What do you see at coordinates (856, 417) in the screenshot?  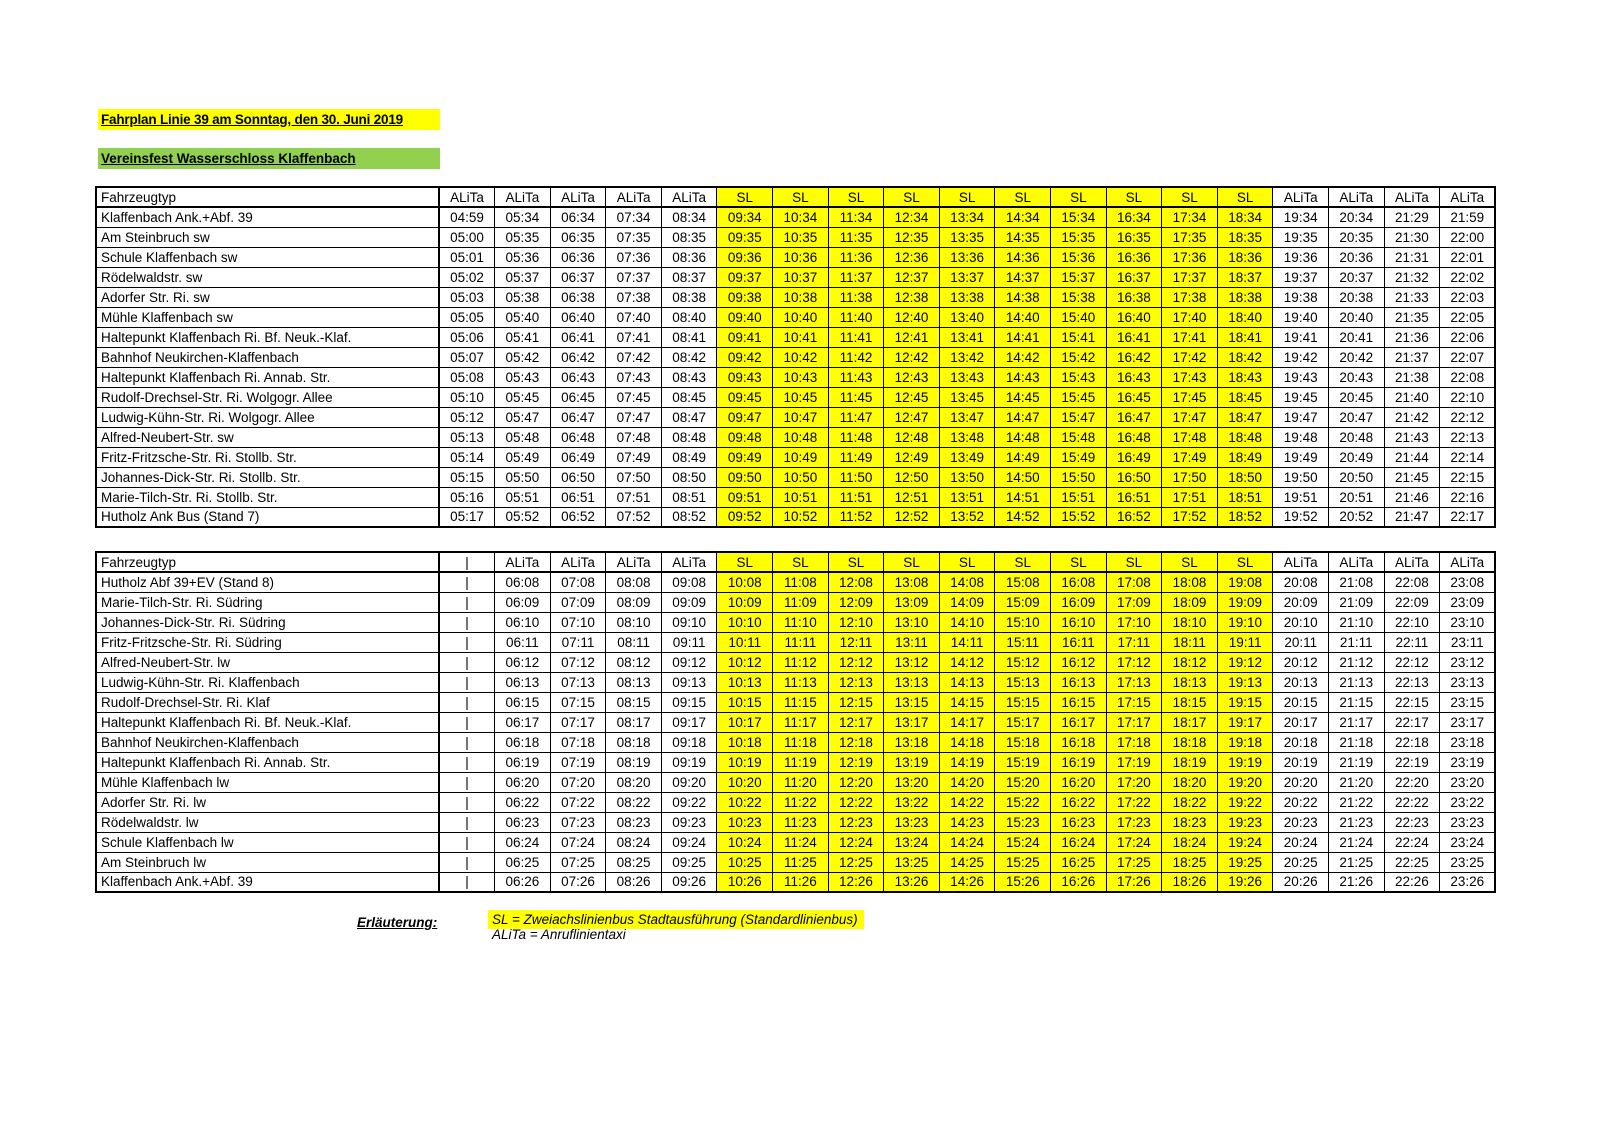 I see `time-cell: 11:47` at bounding box center [856, 417].